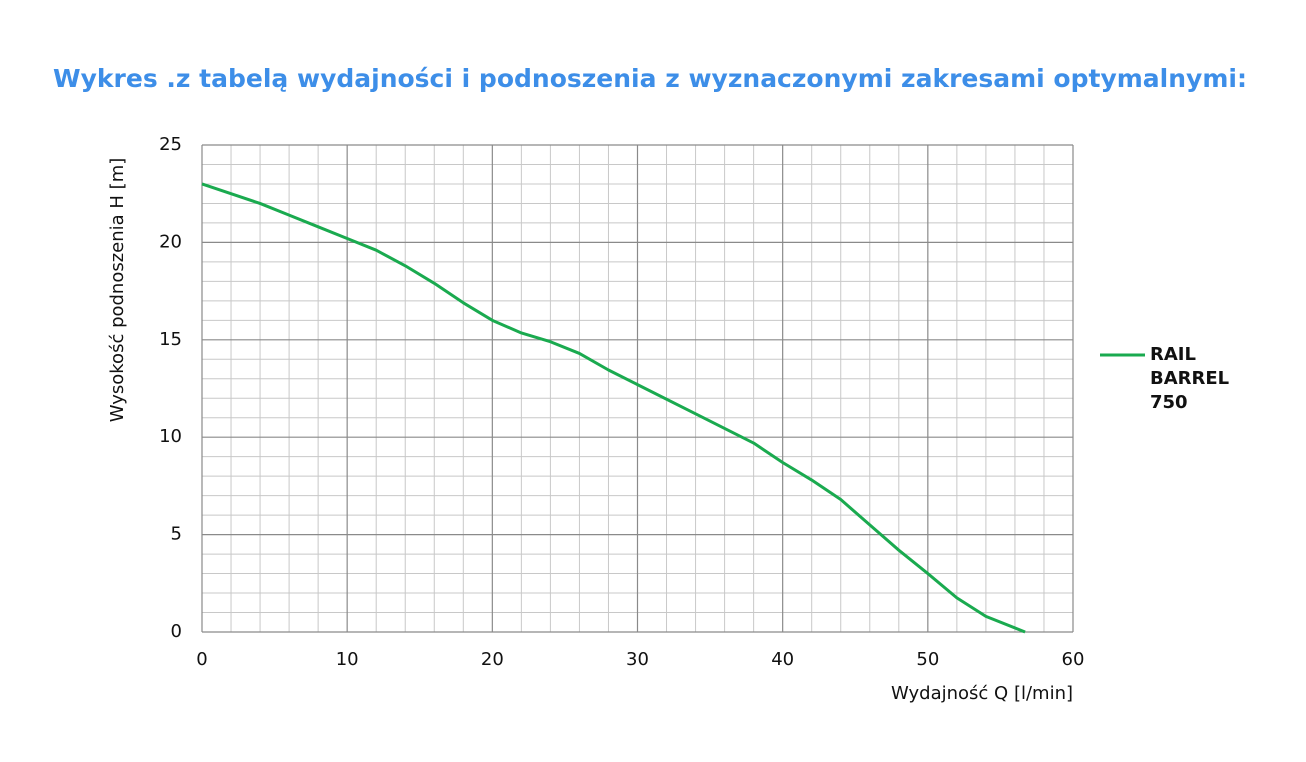  Describe the element at coordinates (170, 241) in the screenshot. I see `y-tick-label: 20` at that location.